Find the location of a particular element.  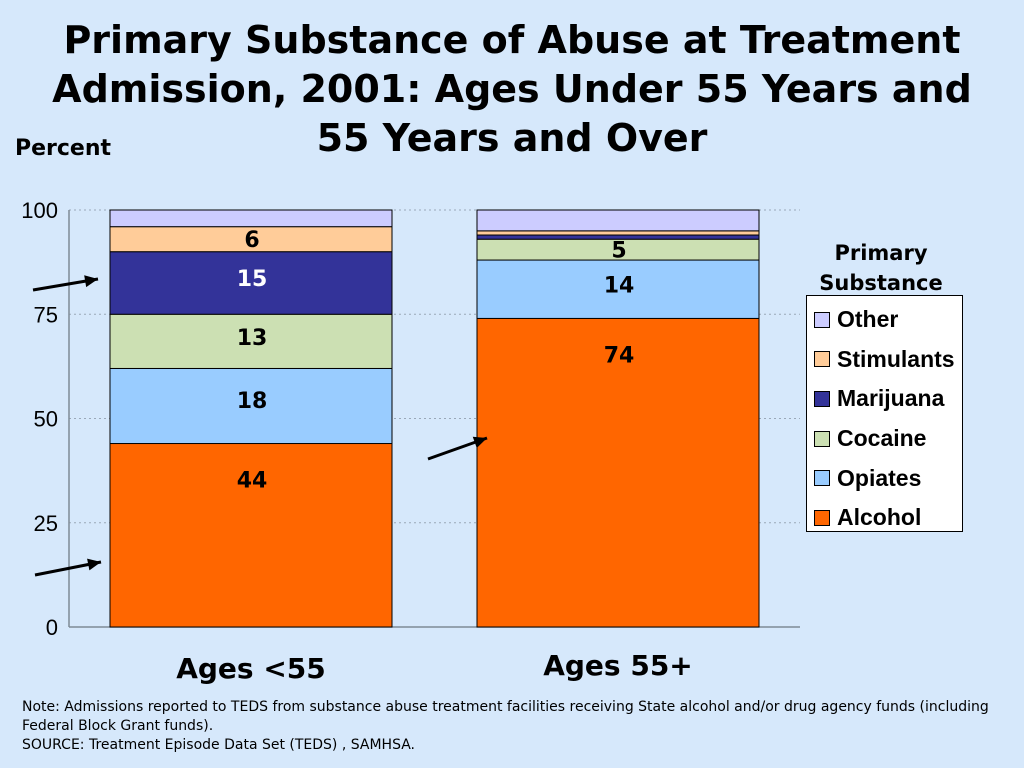

legend-item-alcohol: Alcohol is located at coordinates (884, 518).